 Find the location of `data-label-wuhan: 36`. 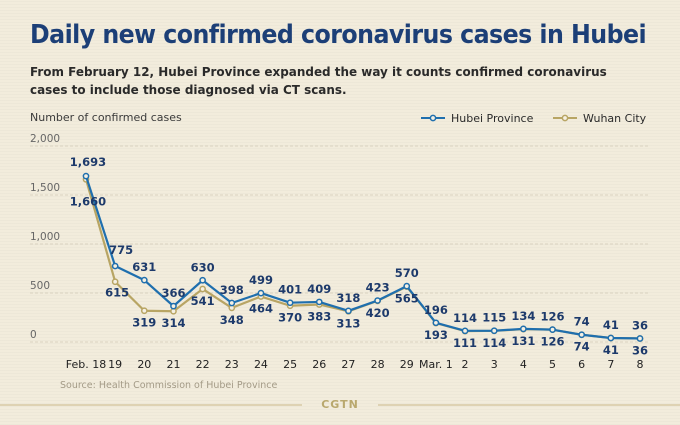

data-label-wuhan: 36 is located at coordinates (640, 350).